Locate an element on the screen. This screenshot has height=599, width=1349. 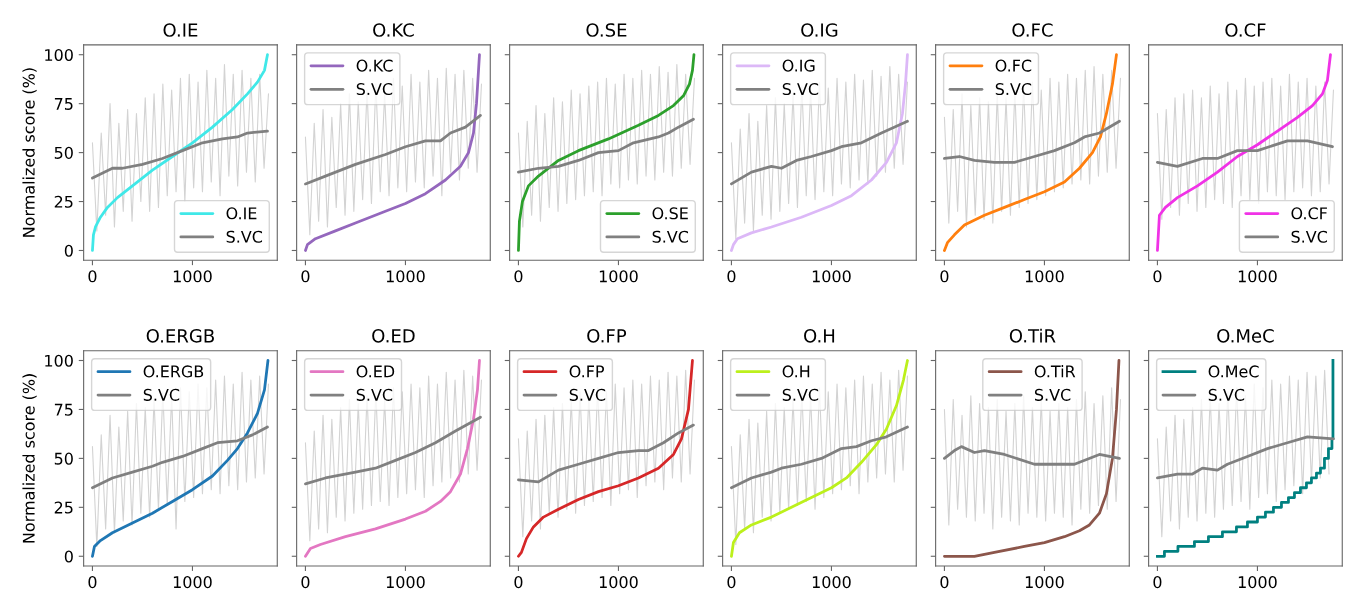
legend-label: O.MeC is located at coordinates (1233, 371).